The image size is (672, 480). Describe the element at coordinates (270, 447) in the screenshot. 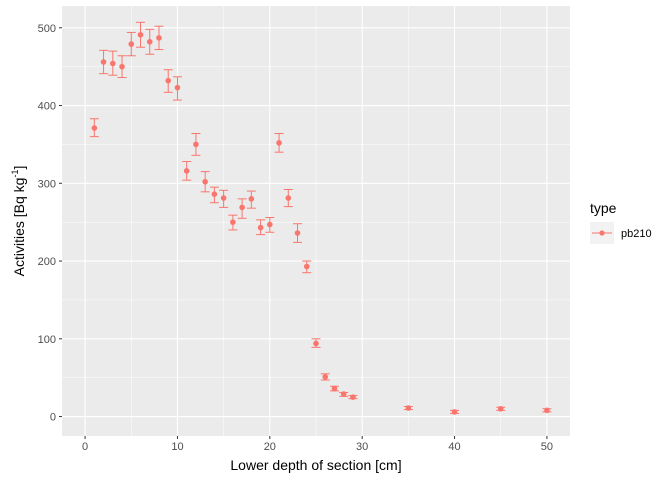

I see `x-tick-label: 20` at that location.